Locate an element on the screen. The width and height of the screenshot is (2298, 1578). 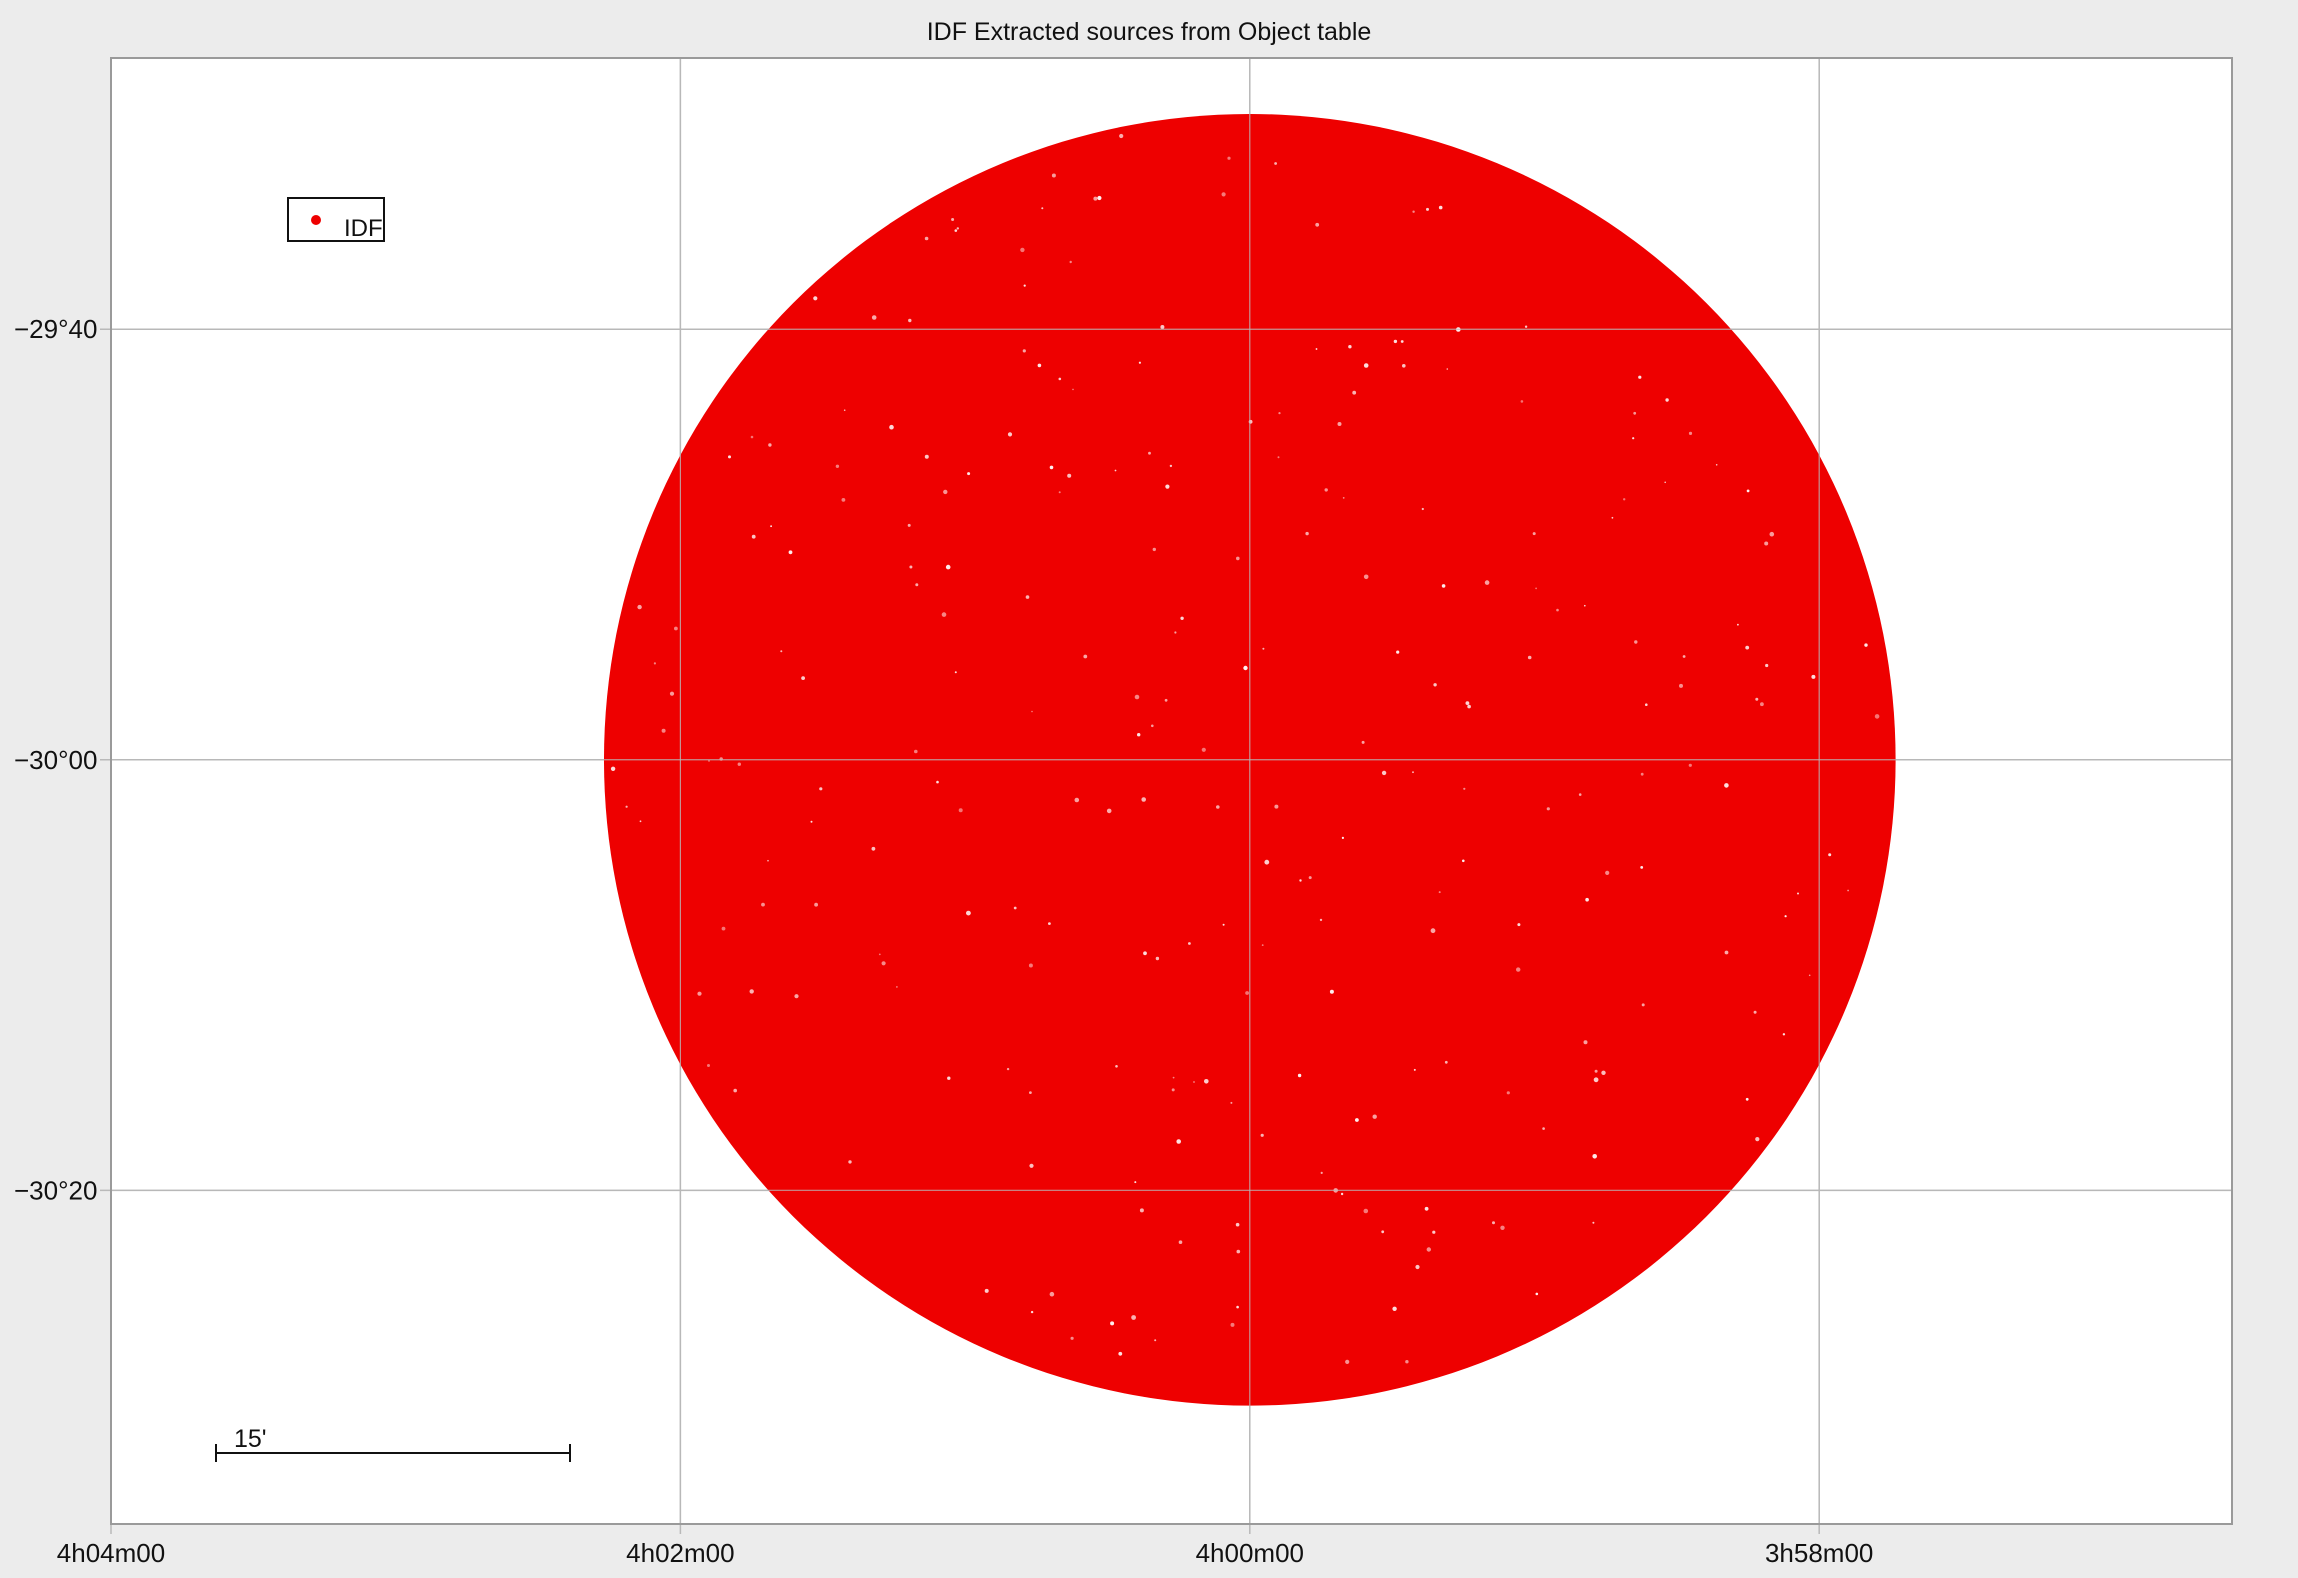
scale-bar-label: 15' is located at coordinates (250, 1439).